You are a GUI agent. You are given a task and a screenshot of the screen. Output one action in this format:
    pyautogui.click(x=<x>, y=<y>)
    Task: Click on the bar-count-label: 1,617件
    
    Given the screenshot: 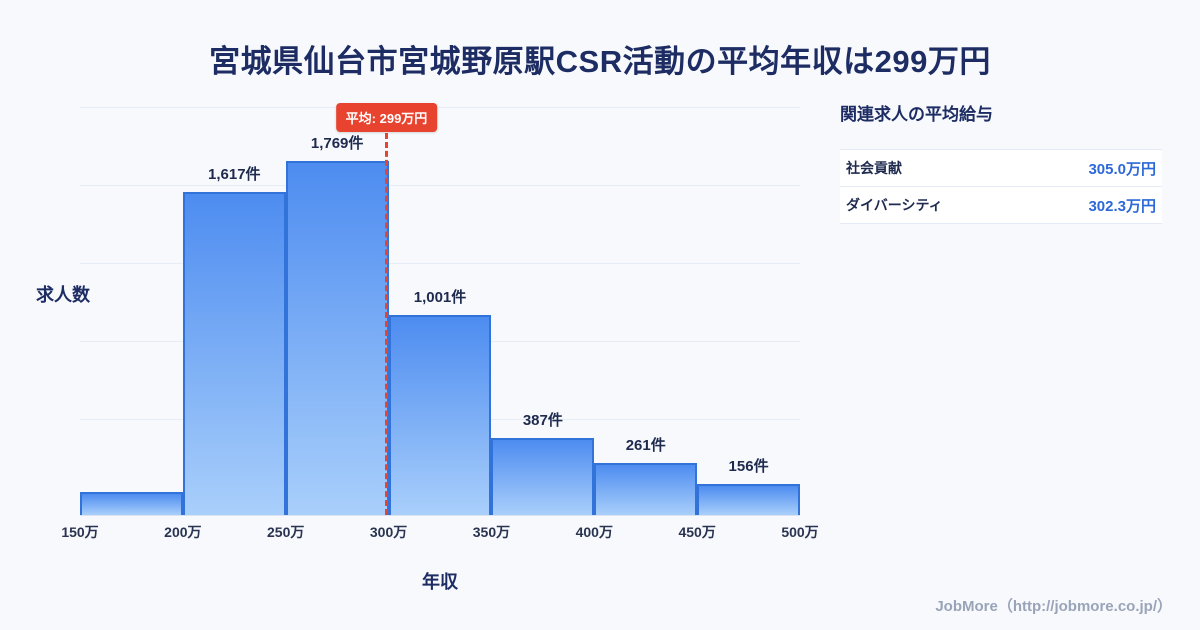 What is the action you would take?
    pyautogui.click(x=234, y=174)
    